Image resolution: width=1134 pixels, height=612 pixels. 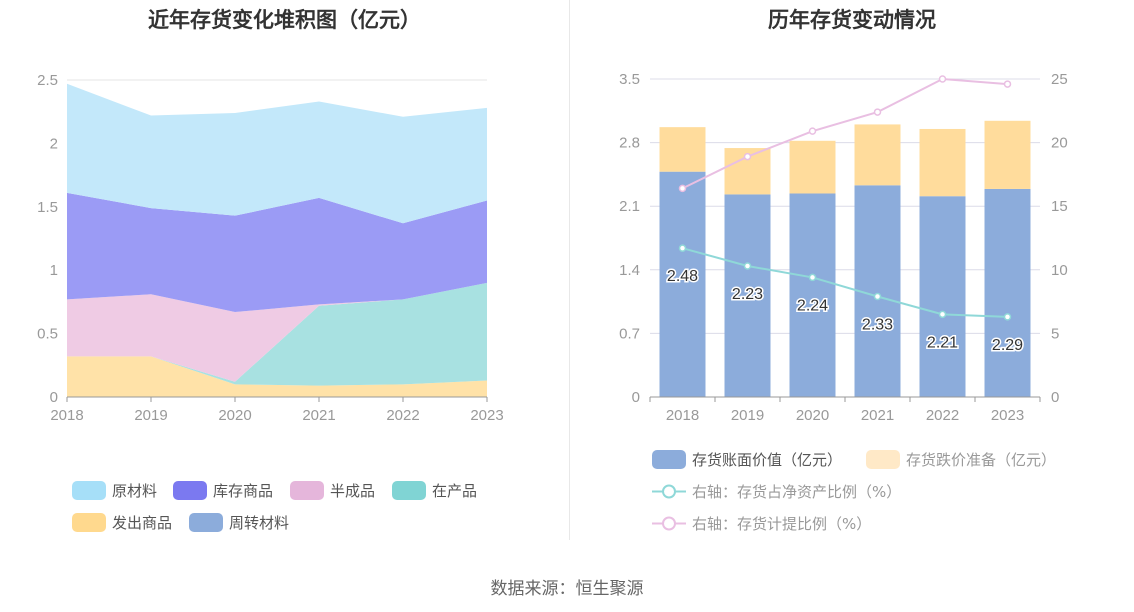 I want to click on legend-item-semi-finished: 半成品, so click(x=332, y=490).